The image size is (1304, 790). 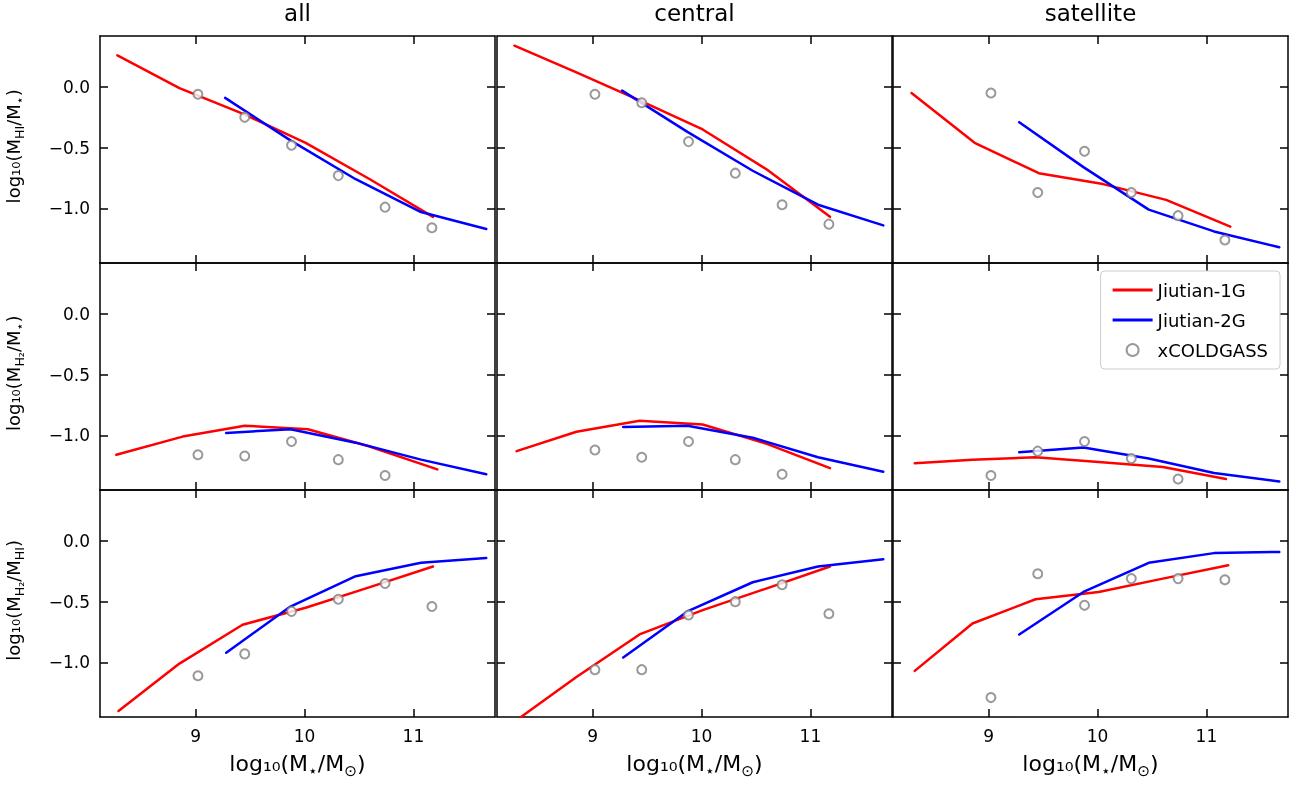 What do you see at coordinates (694, 13) in the screenshot?
I see `chart-title: central` at bounding box center [694, 13].